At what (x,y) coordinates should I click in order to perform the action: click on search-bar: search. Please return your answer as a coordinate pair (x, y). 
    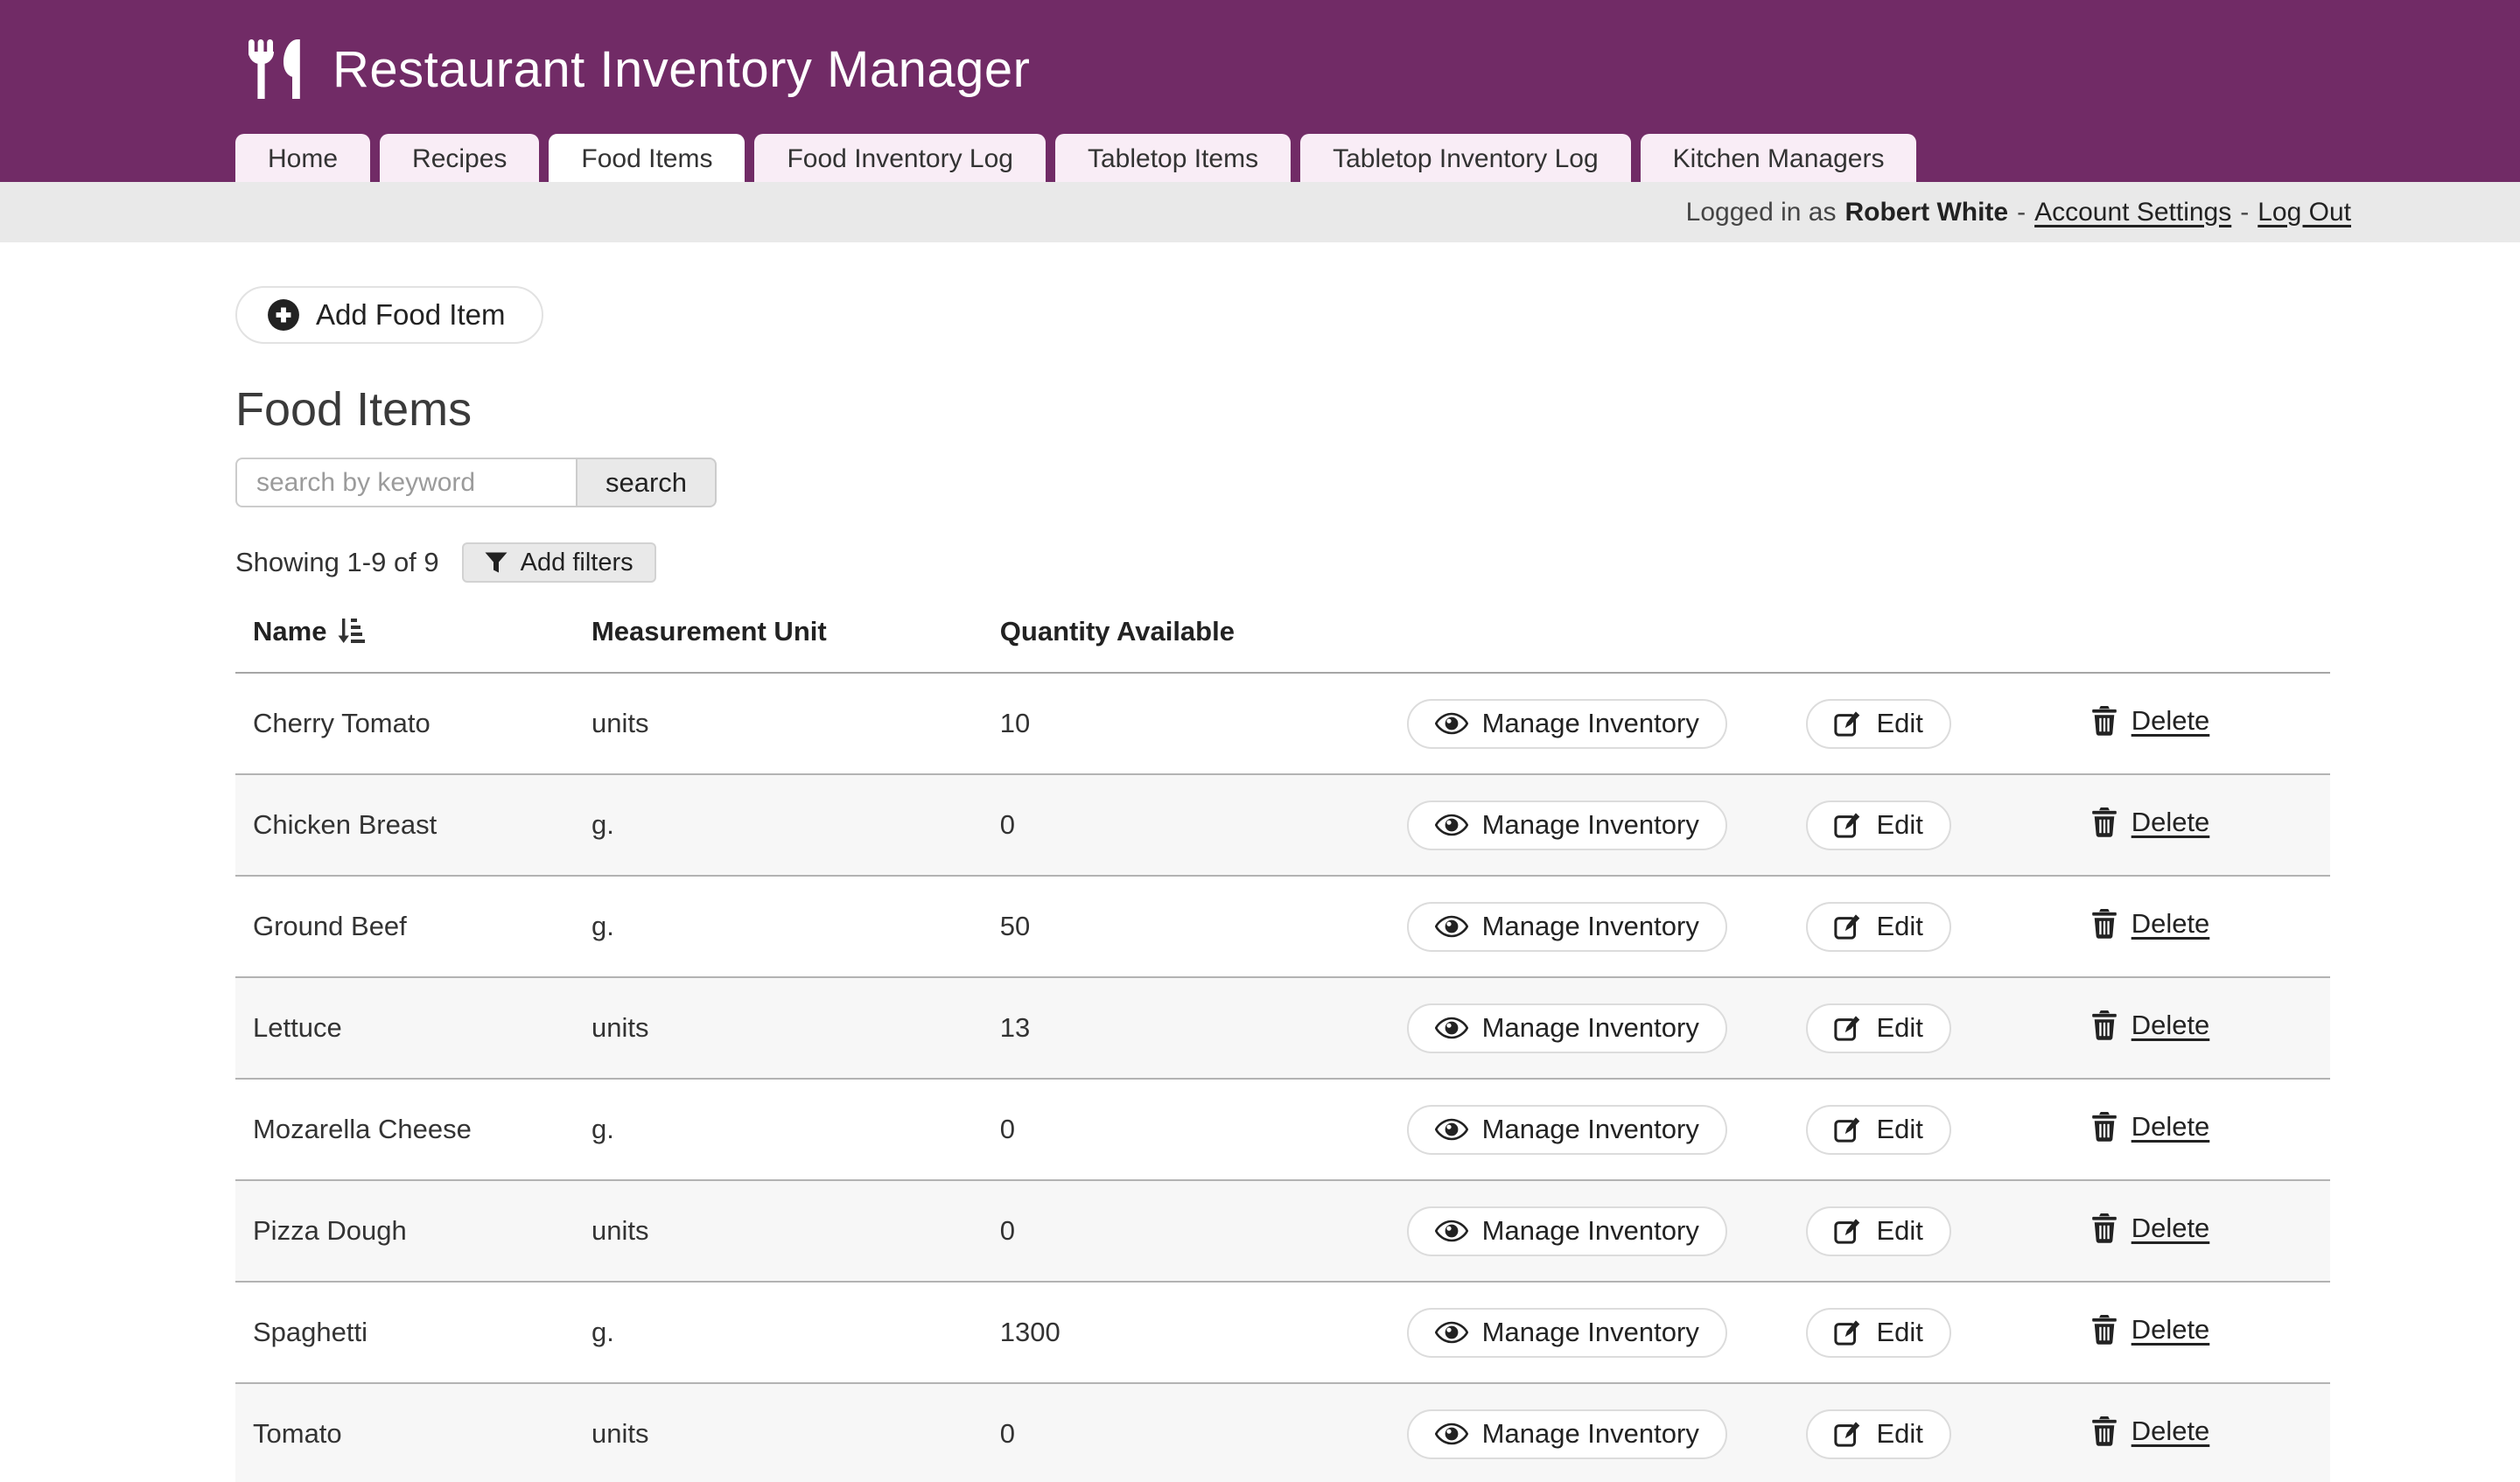
    Looking at the image, I should click on (1282, 482).